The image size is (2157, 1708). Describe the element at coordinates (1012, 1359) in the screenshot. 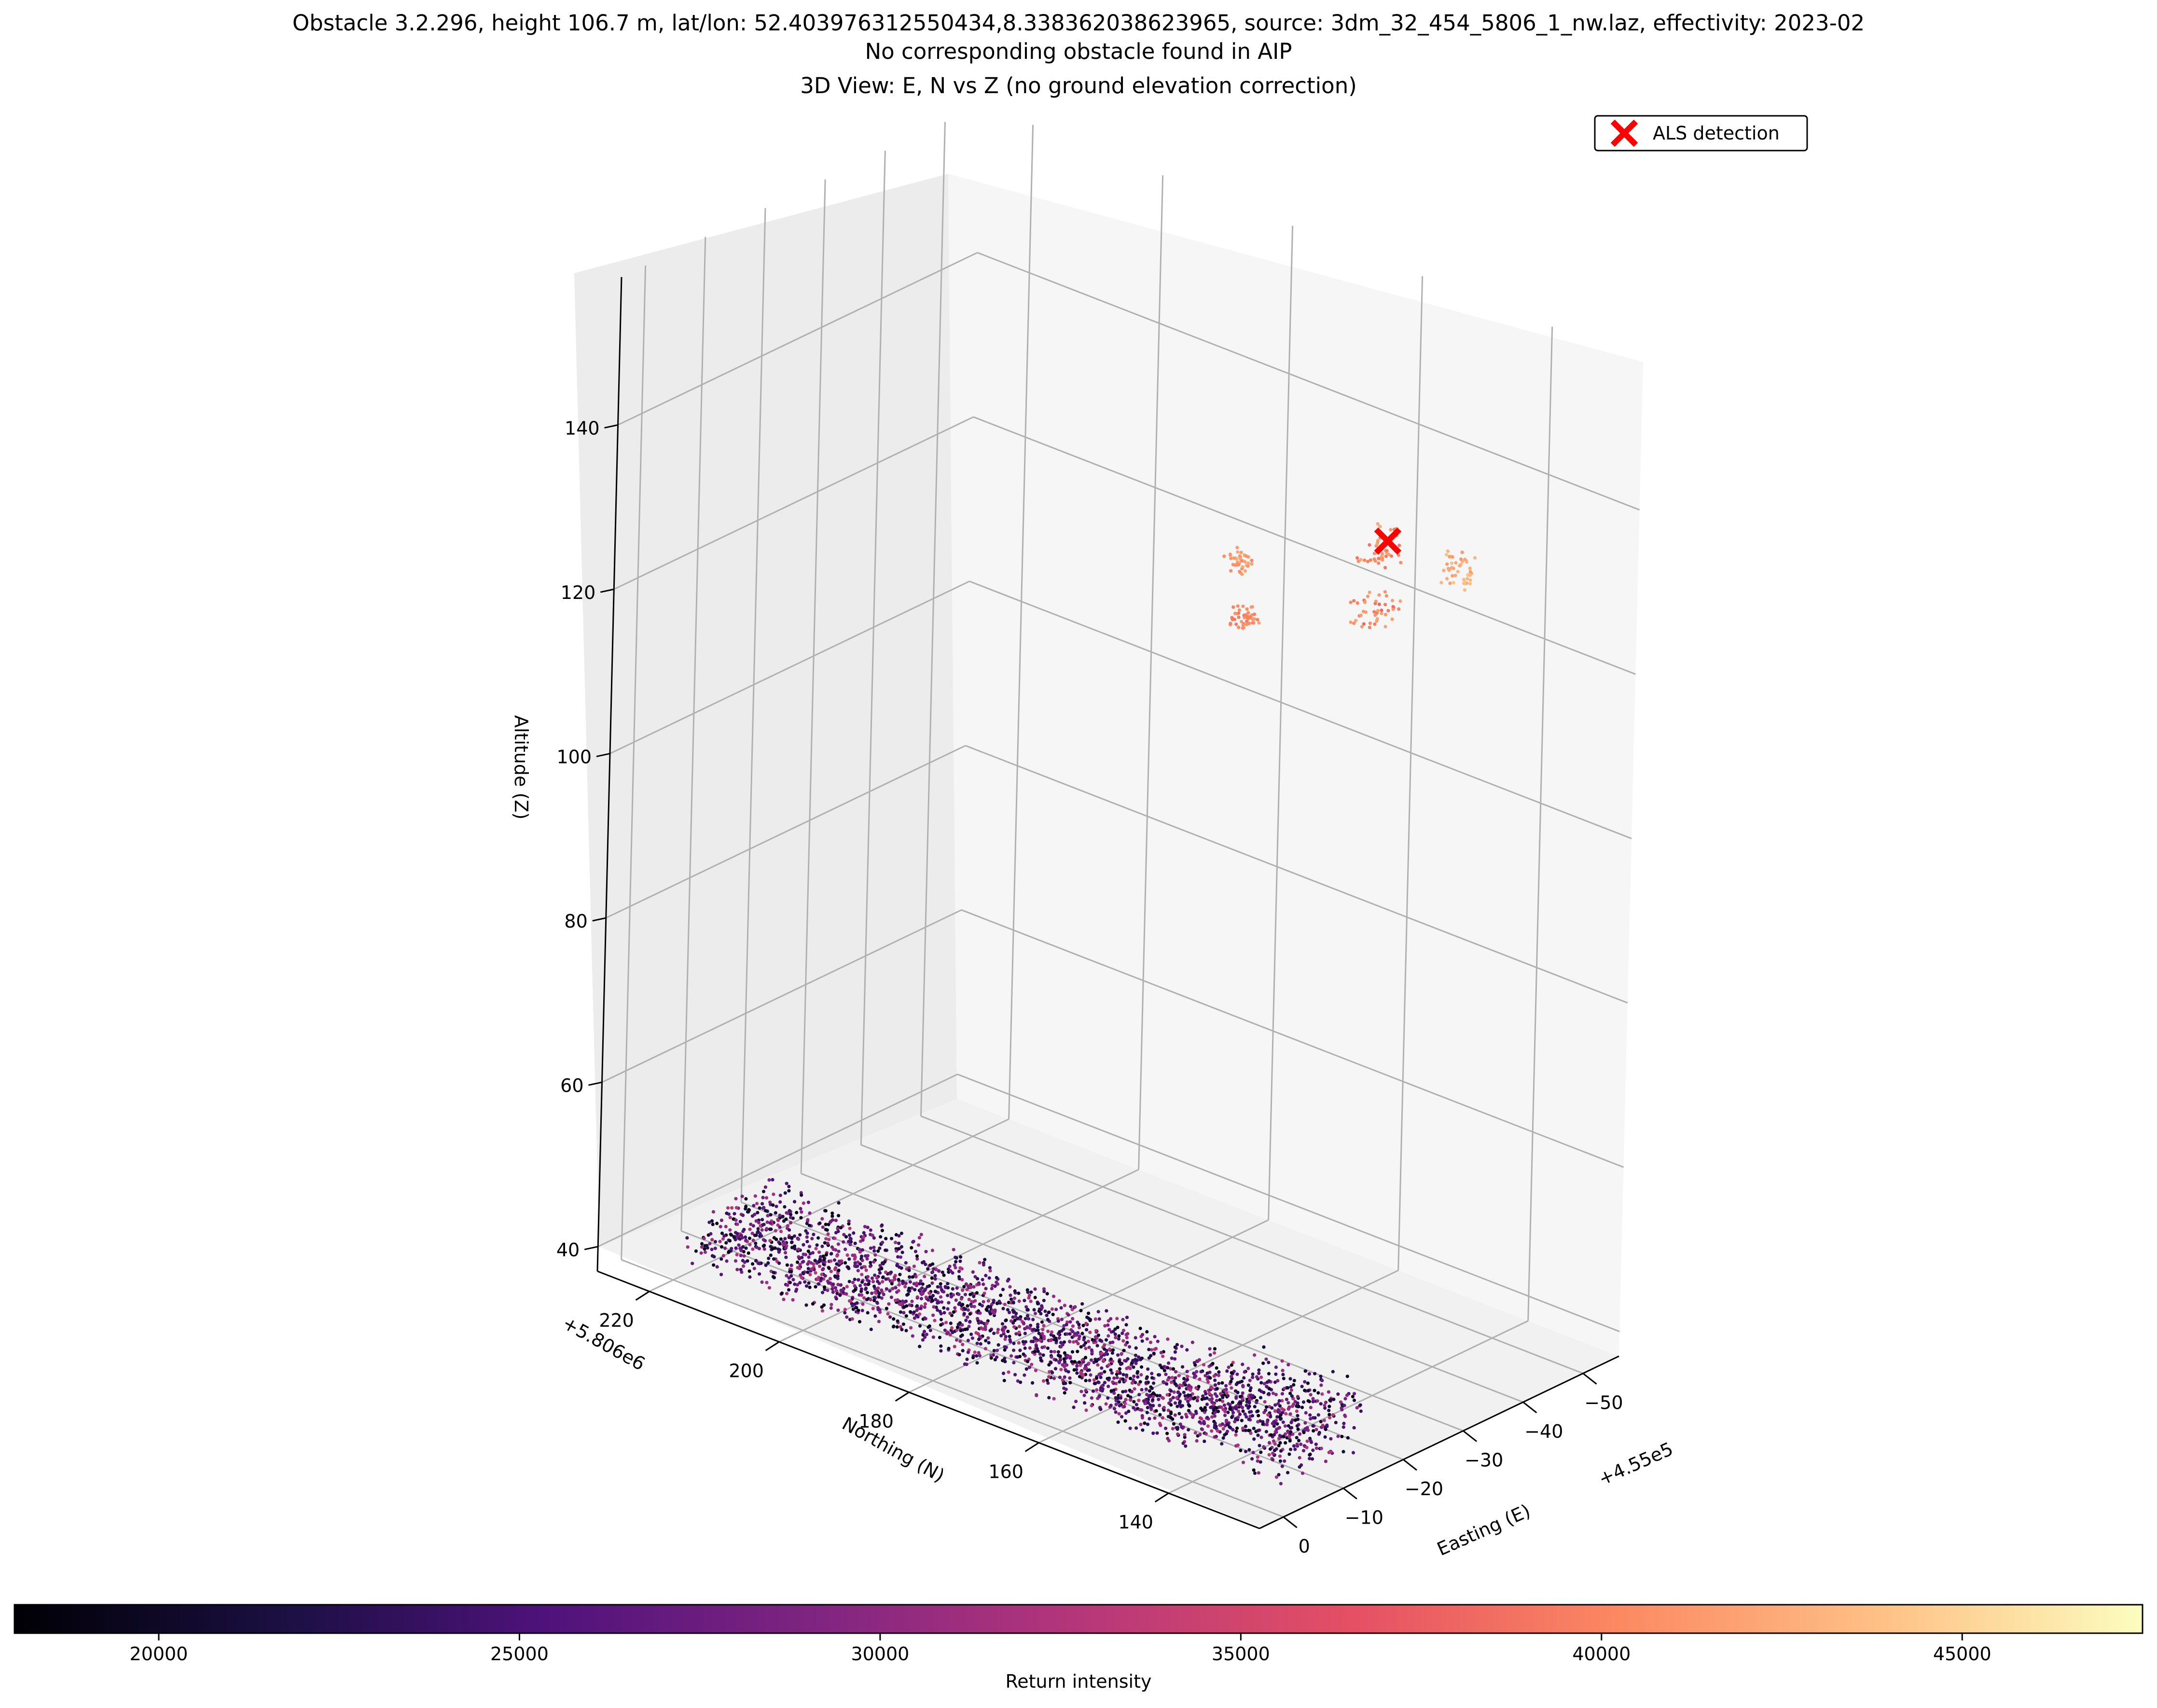

I see `grid-line-floor-e` at that location.